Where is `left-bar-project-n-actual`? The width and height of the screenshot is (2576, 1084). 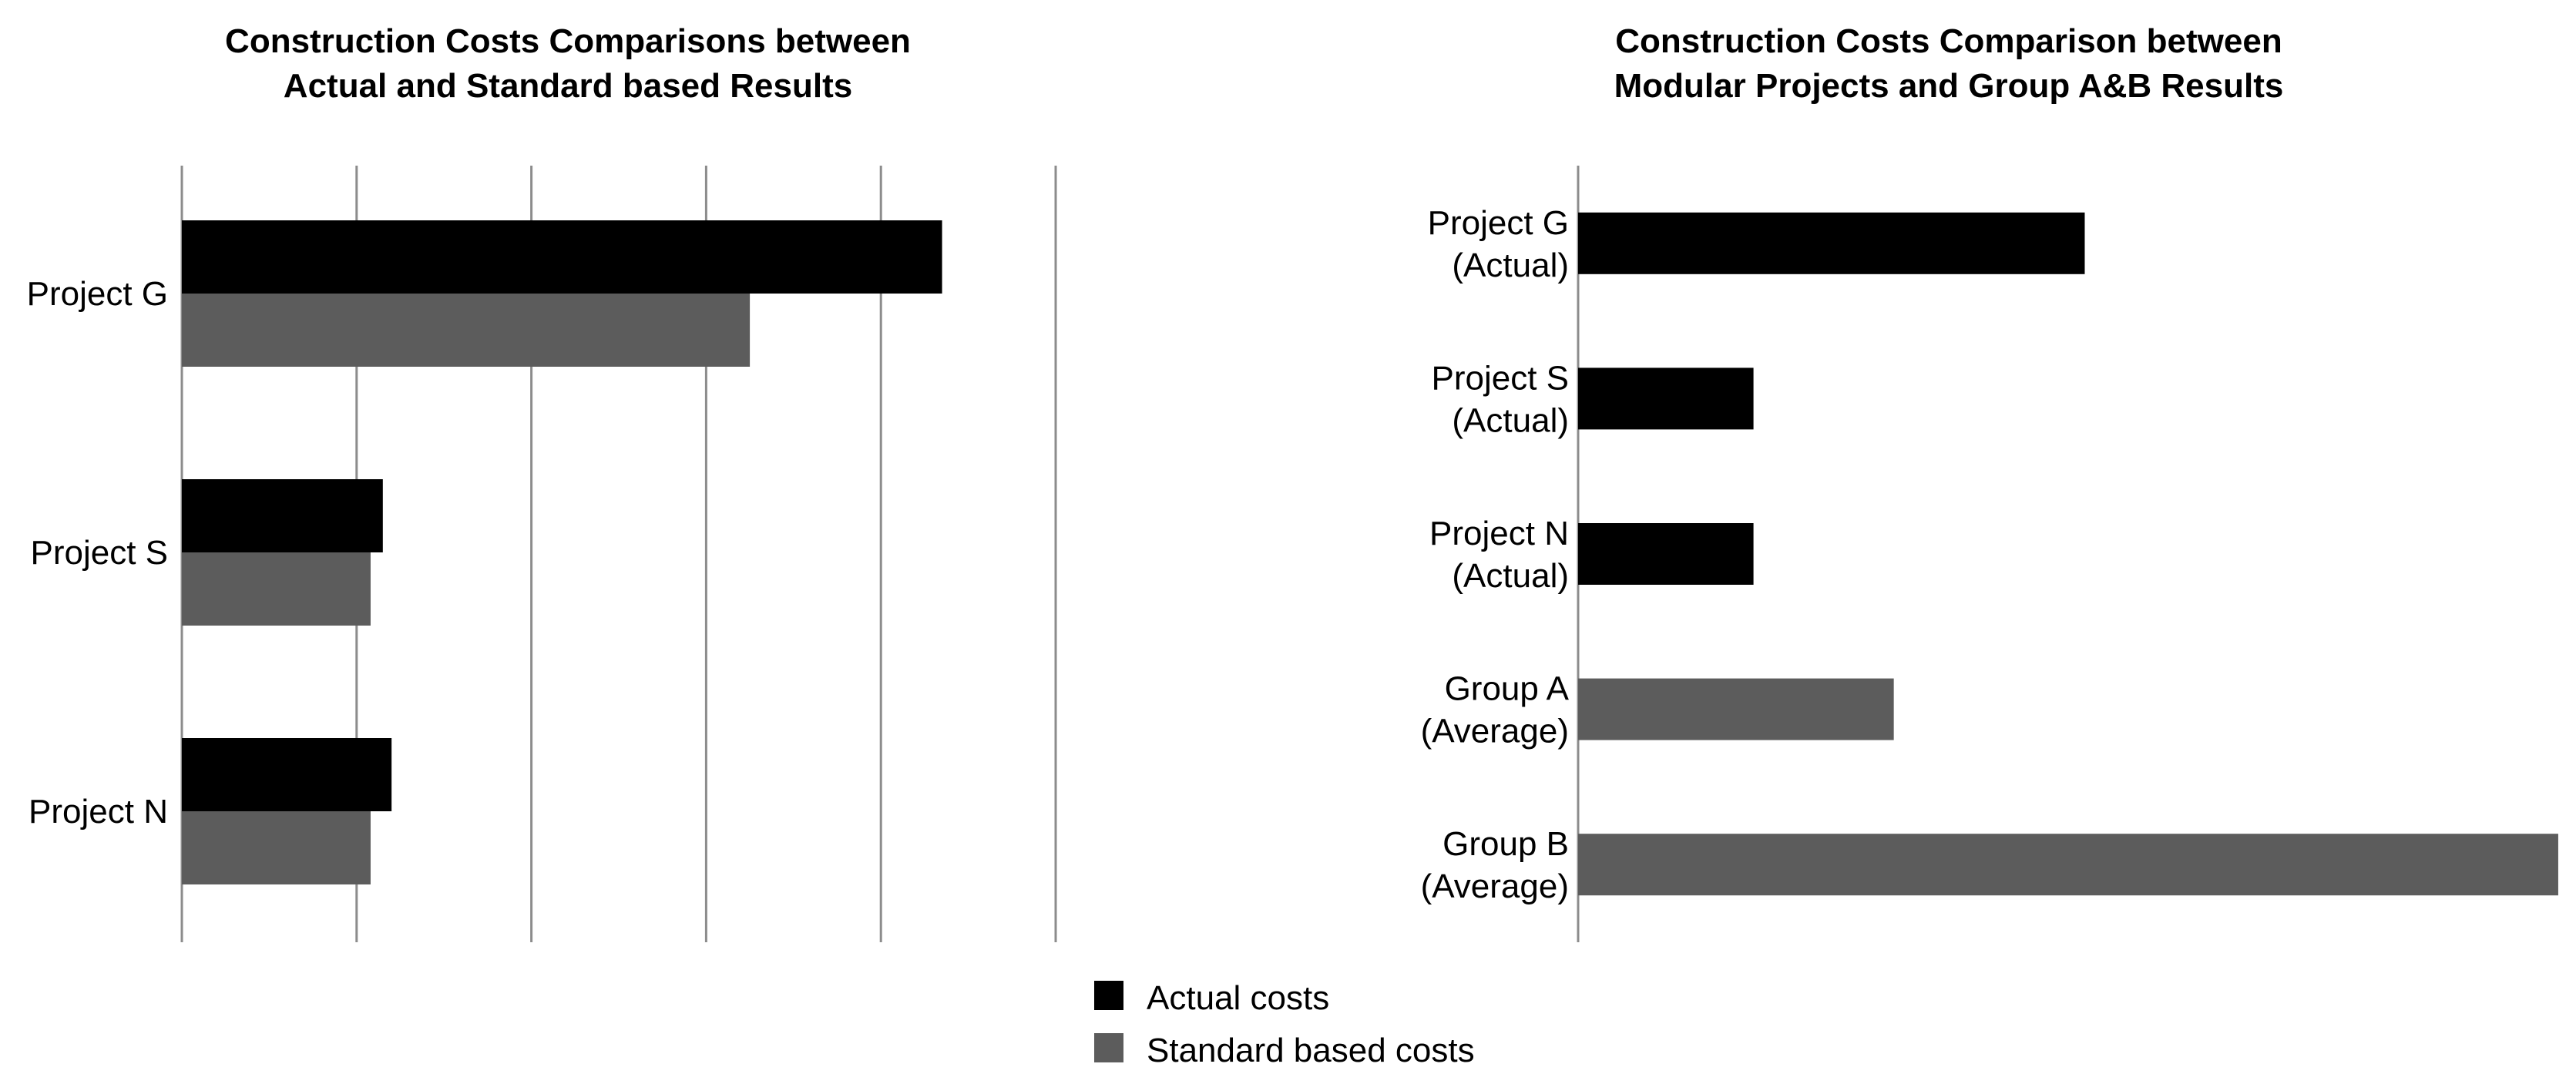 left-bar-project-n-actual is located at coordinates (287, 774).